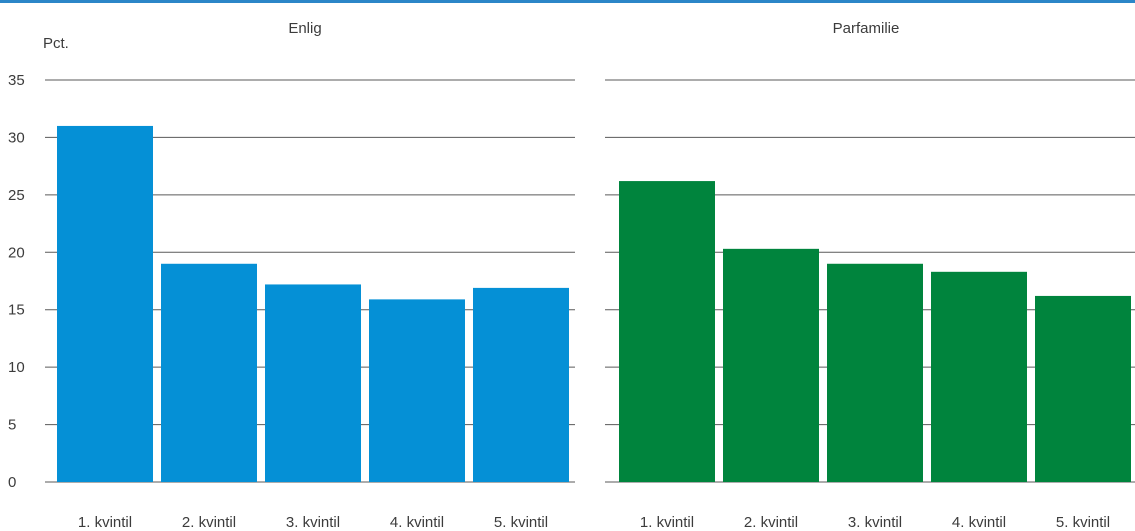 Image resolution: width=1135 pixels, height=531 pixels. Describe the element at coordinates (16, 310) in the screenshot. I see `y-tick-label: 15` at that location.